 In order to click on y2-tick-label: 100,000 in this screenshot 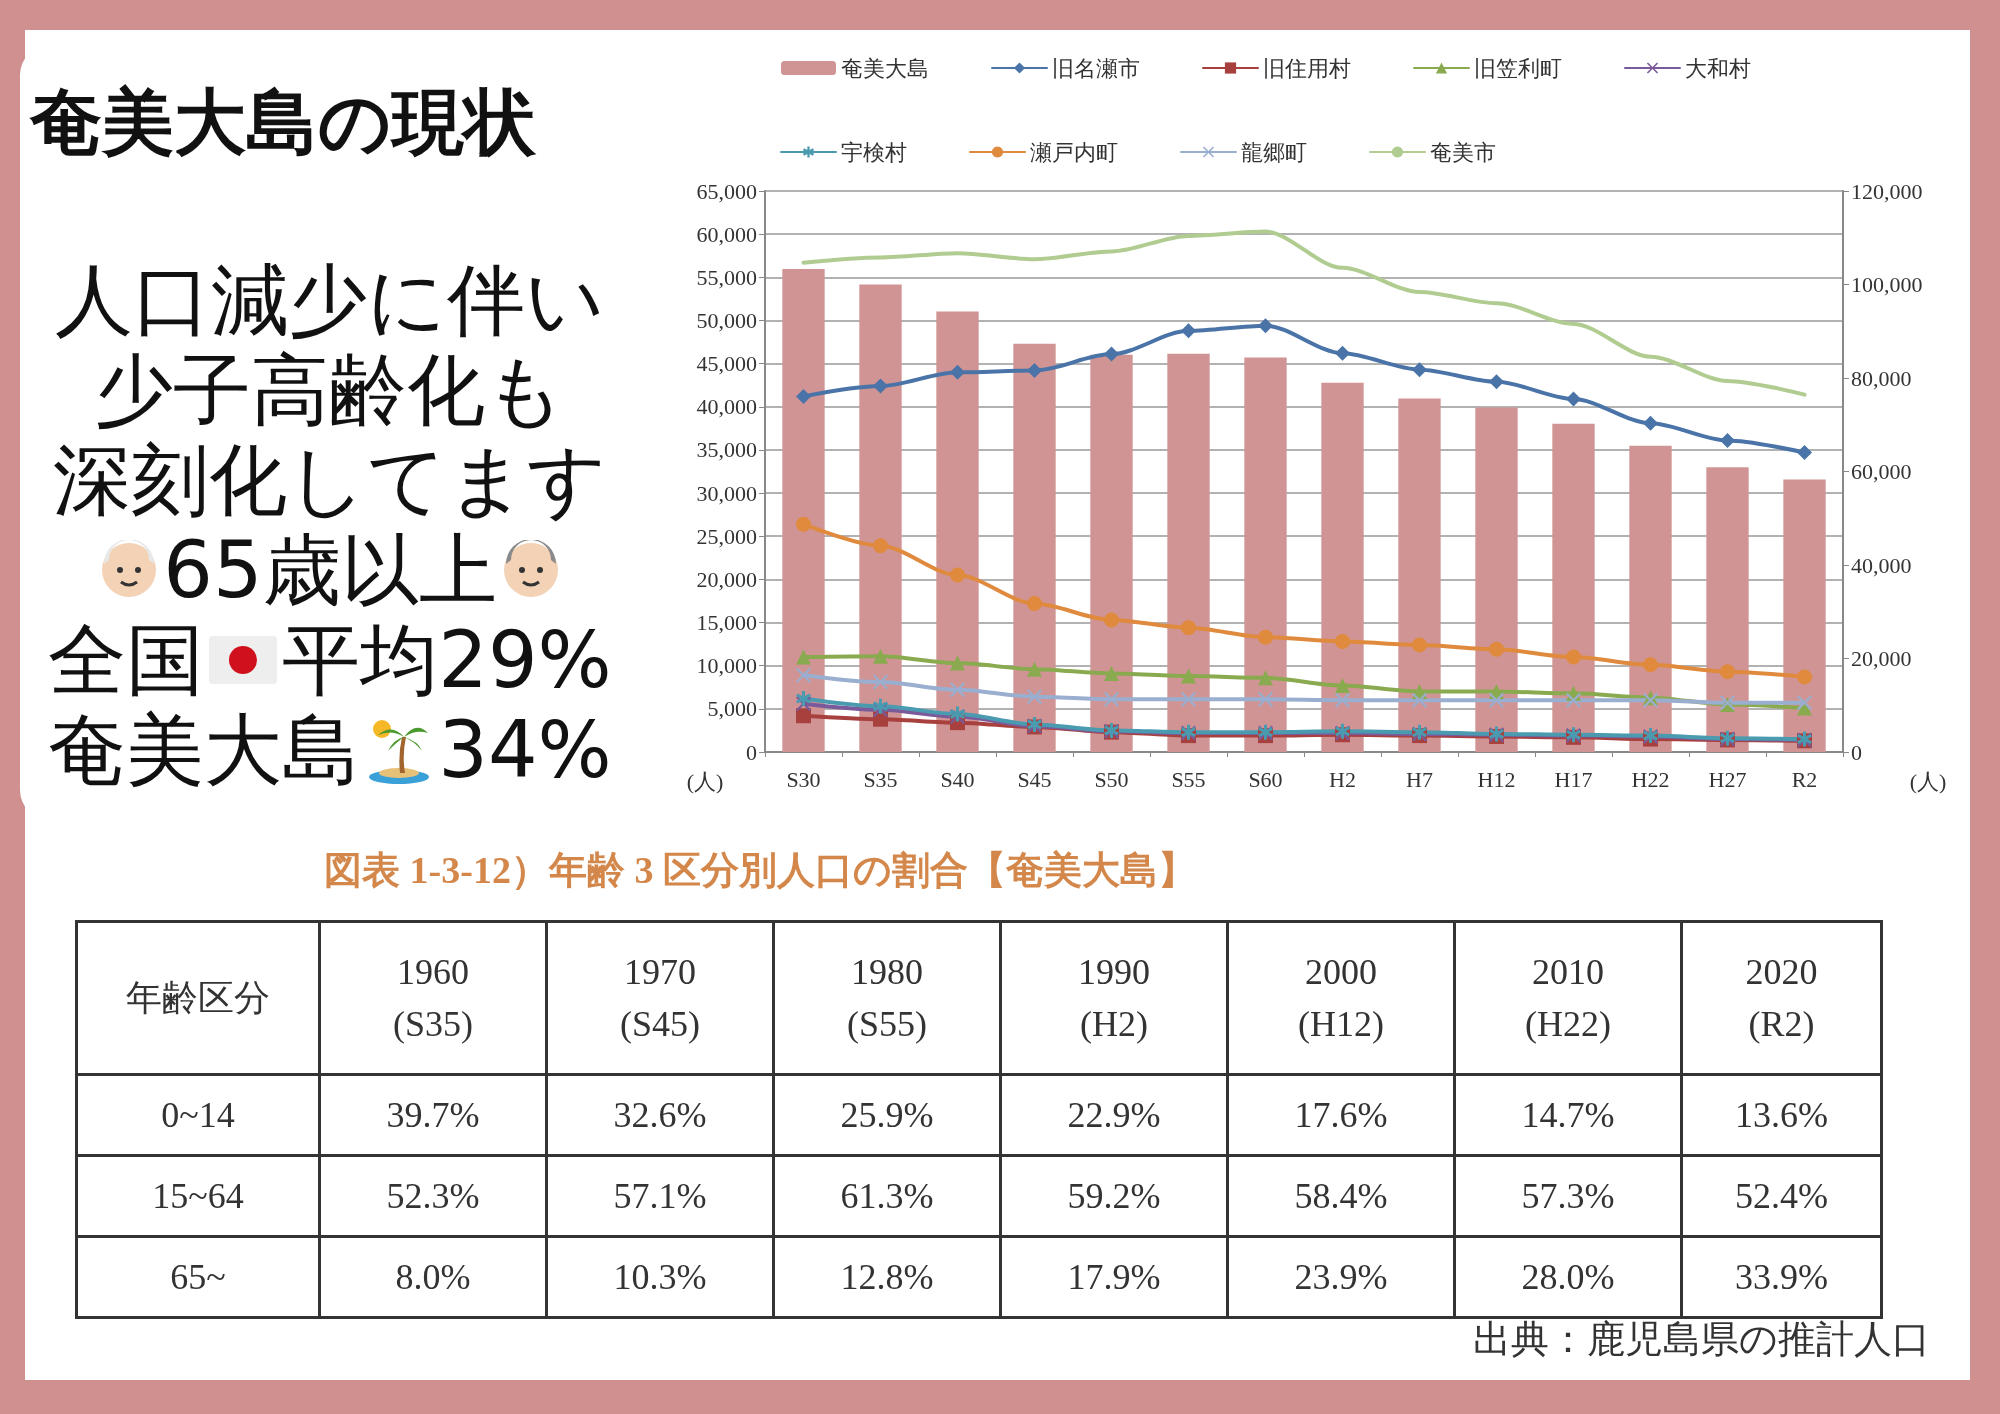, I will do `click(1887, 284)`.